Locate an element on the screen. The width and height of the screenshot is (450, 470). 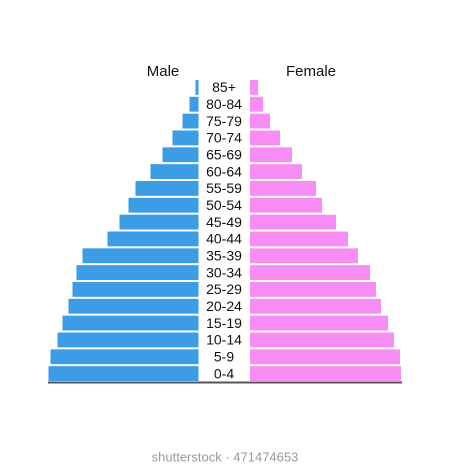
category-label: 25-29 is located at coordinates (224, 289).